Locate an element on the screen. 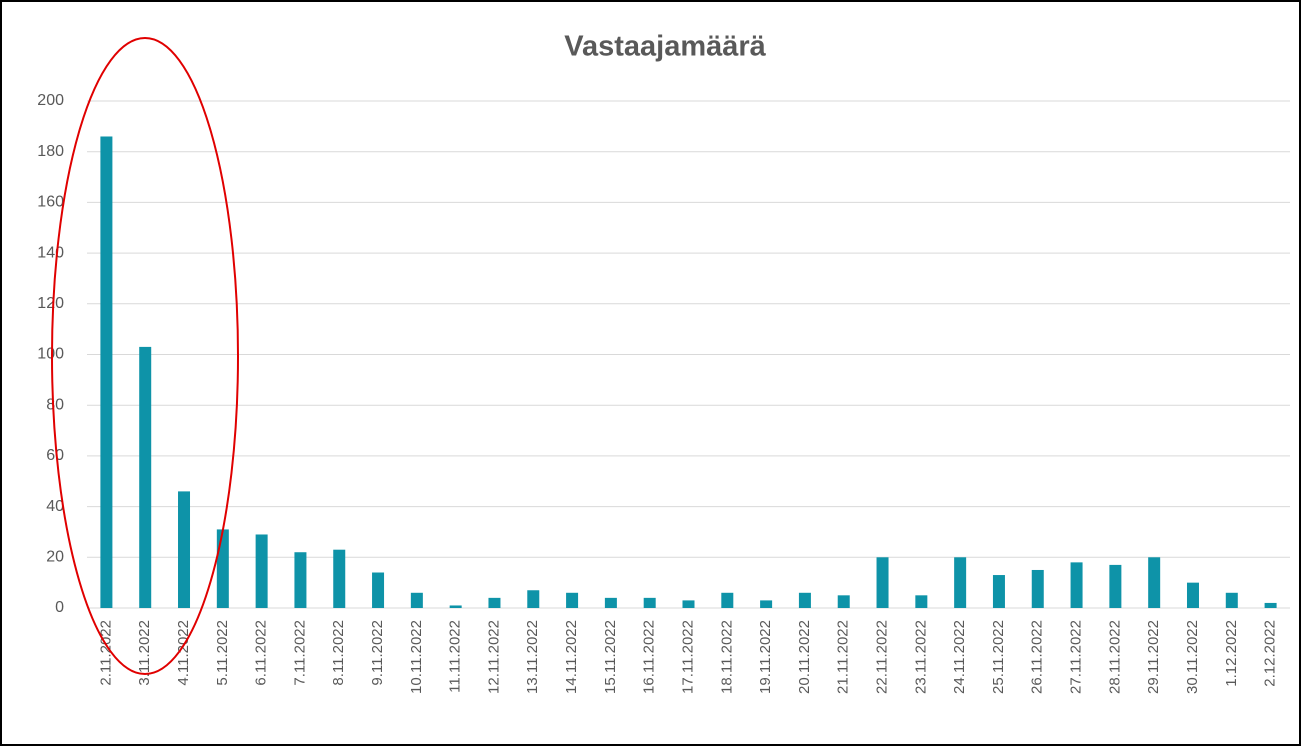 This screenshot has width=1301, height=746. y-tick-label: 180 is located at coordinates (50, 151).